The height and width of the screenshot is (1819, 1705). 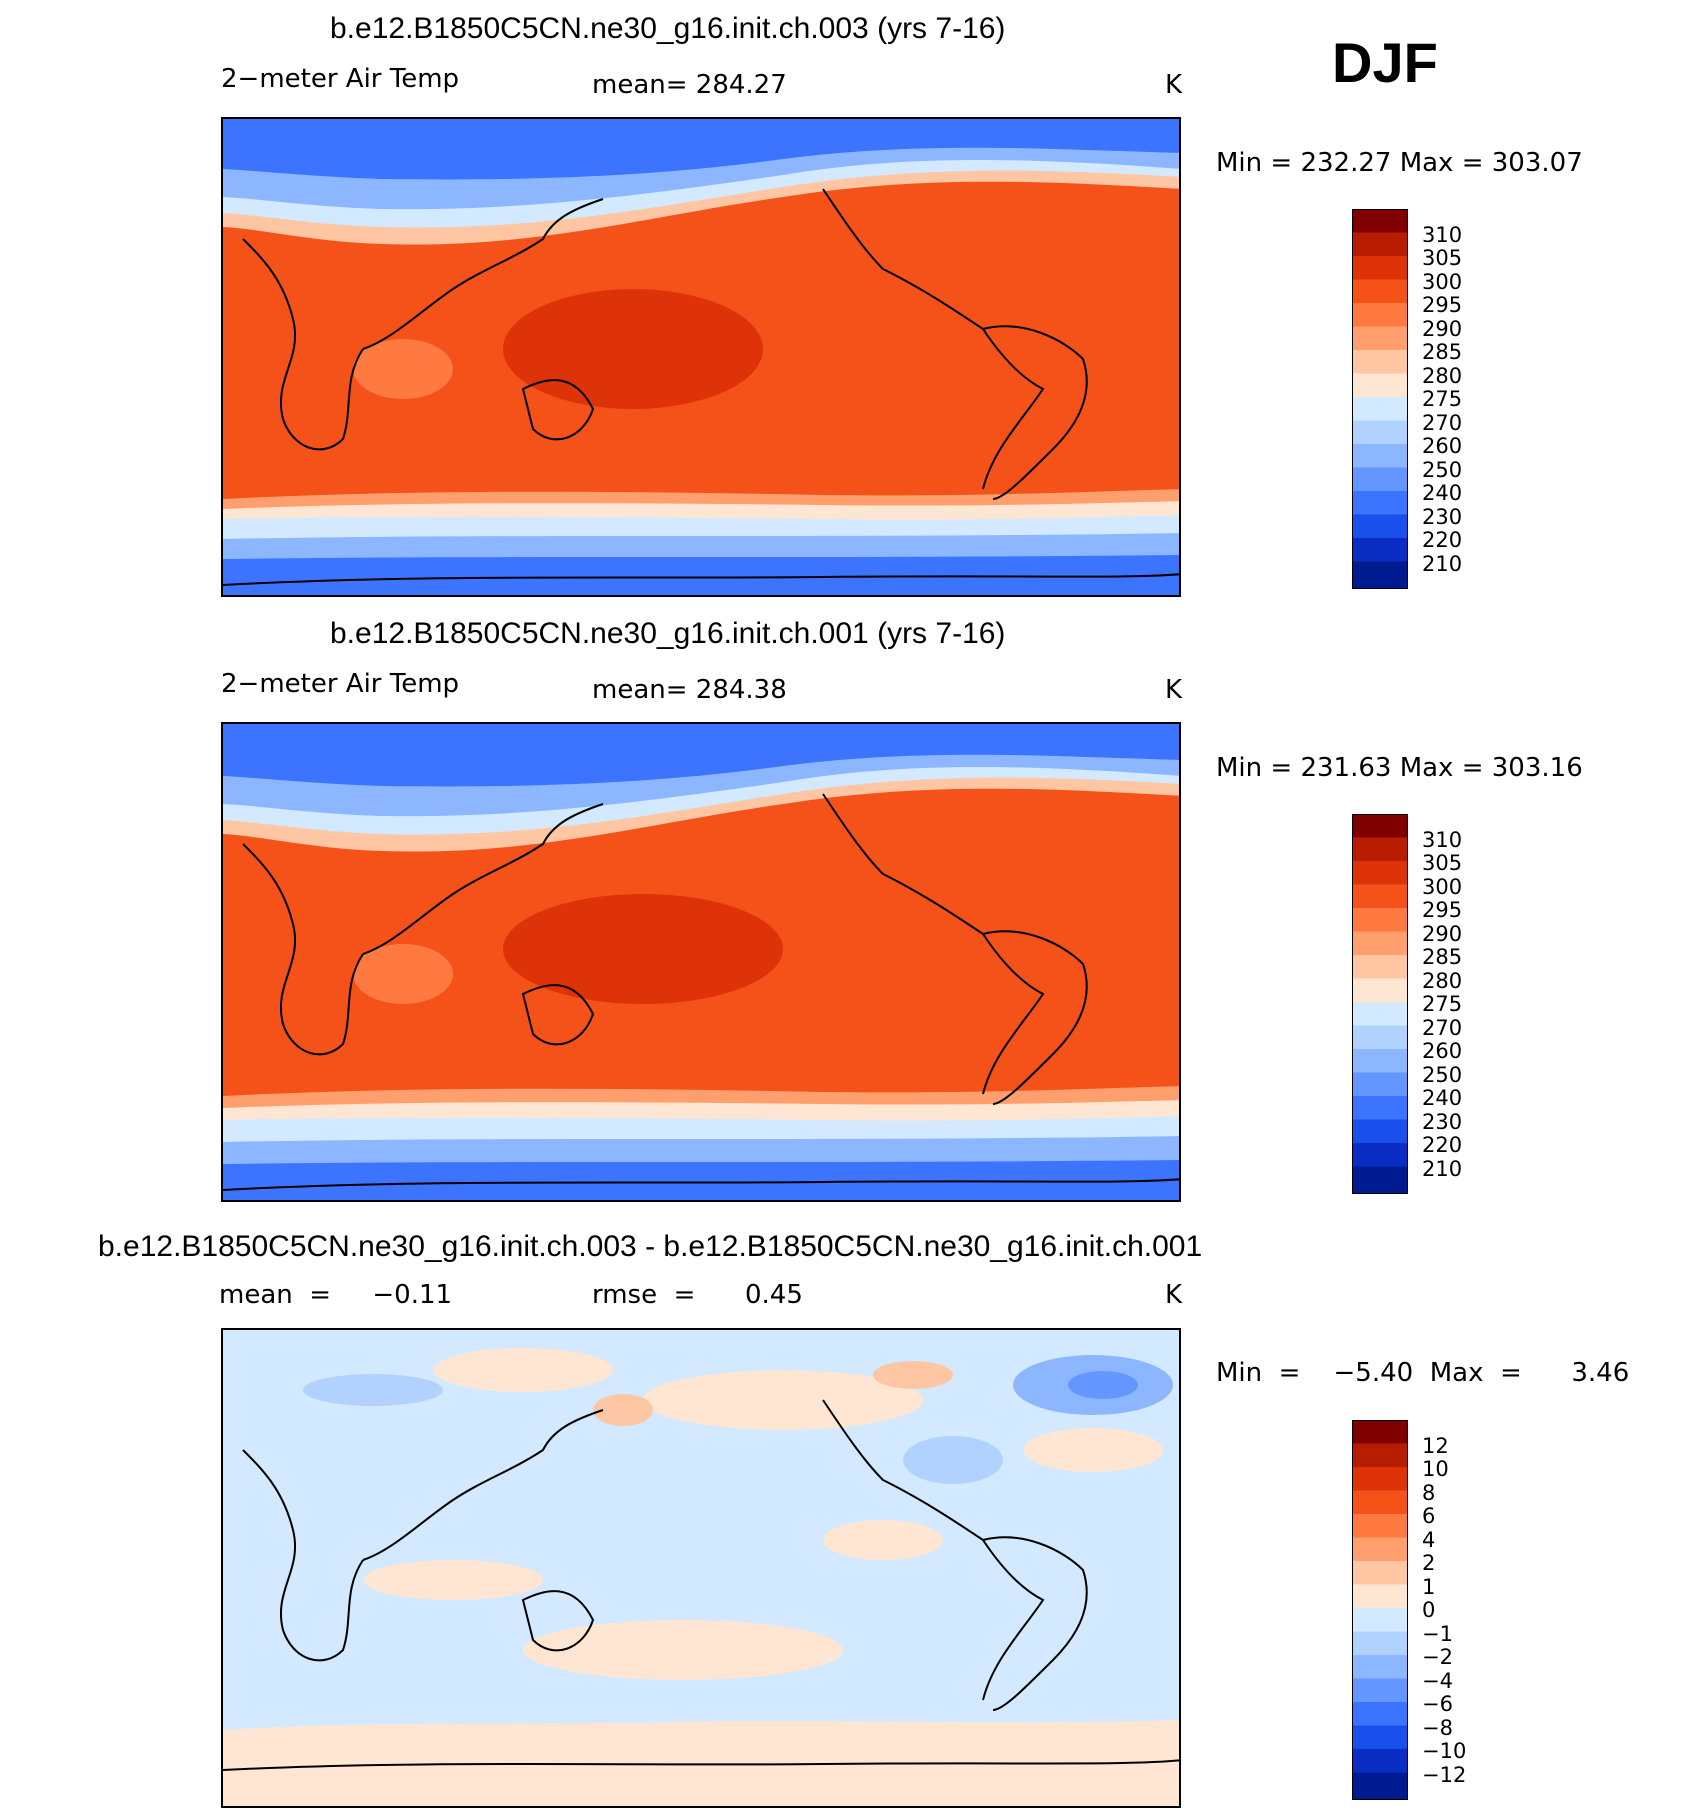 I want to click on panel-1-units: K, so click(x=1174, y=85).